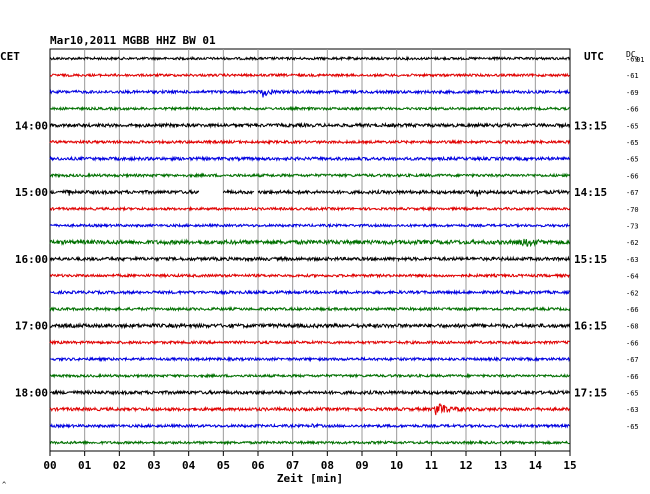 This screenshot has height=494, width=650. What do you see at coordinates (631, 54) in the screenshot?
I see `dc-header: DC` at bounding box center [631, 54].